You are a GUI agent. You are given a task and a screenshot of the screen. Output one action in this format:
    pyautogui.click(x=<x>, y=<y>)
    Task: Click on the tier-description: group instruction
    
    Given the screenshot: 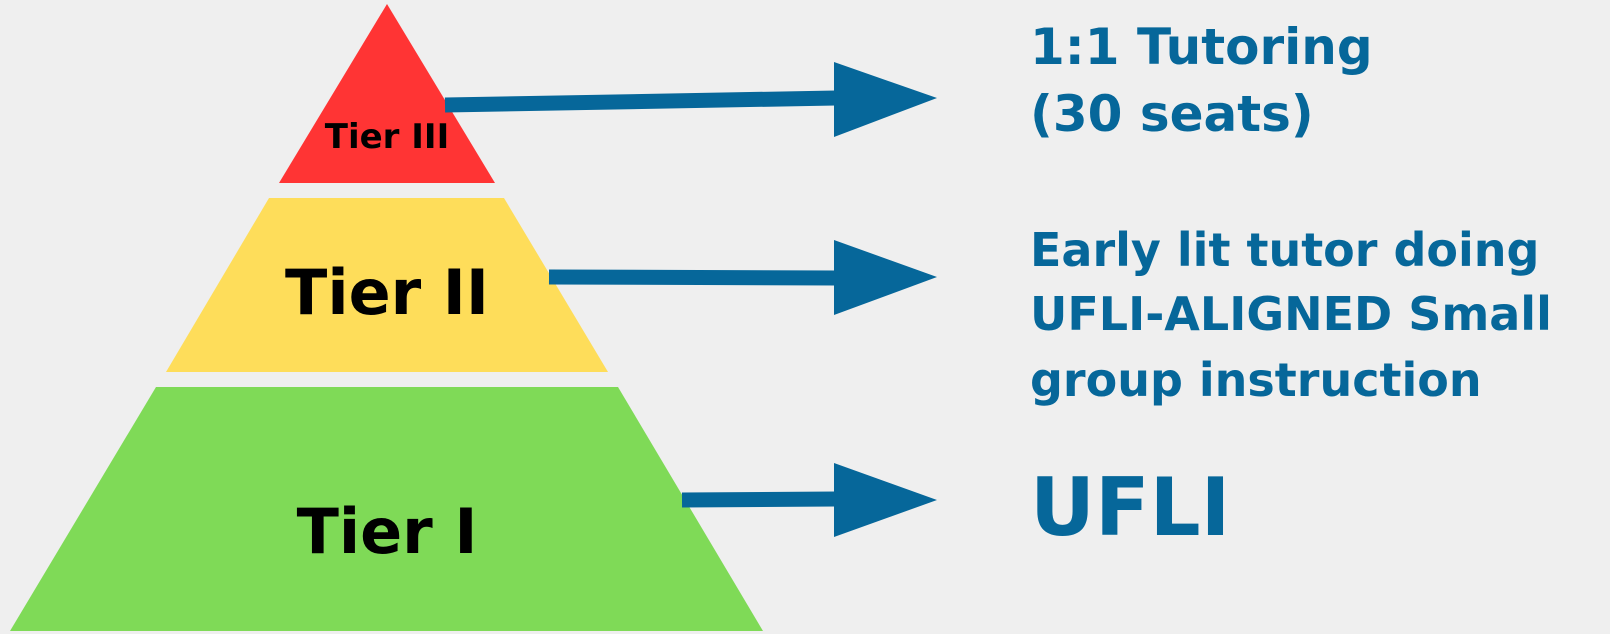 What is the action you would take?
    pyautogui.click(x=1256, y=380)
    